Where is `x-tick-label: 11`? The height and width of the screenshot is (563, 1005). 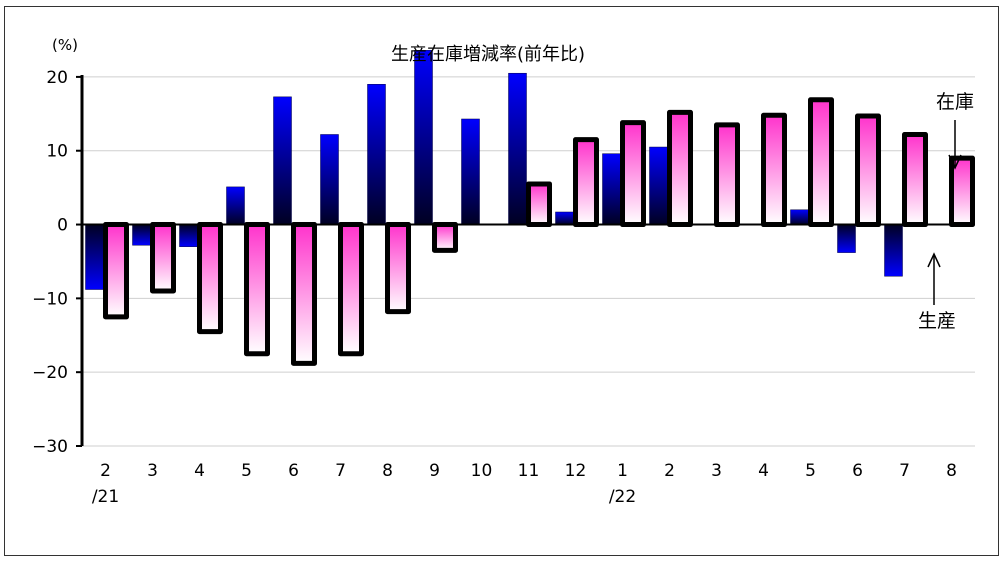
x-tick-label: 11 is located at coordinates (529, 471).